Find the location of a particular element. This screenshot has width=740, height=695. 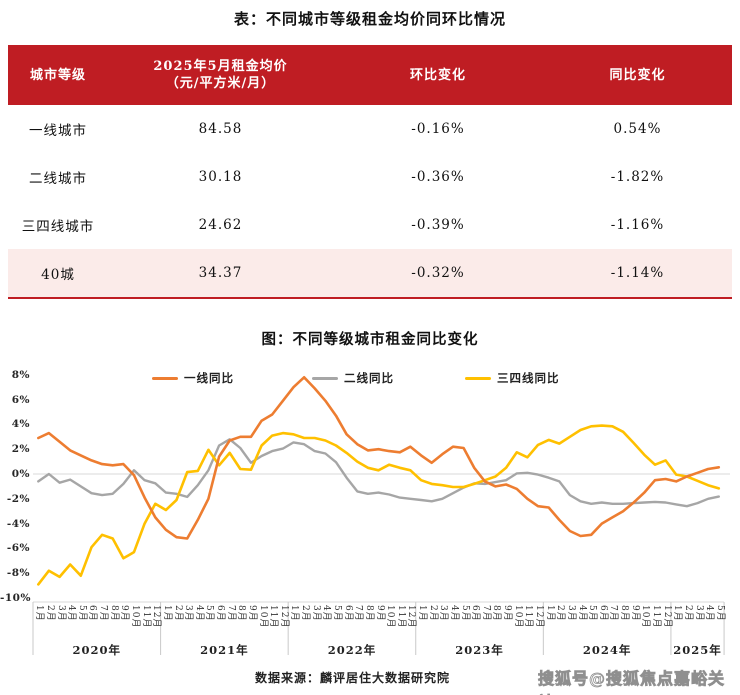

sohu-watermark: 搜狐号@搜狐焦点嘉峪关站 is located at coordinates (632, 682).